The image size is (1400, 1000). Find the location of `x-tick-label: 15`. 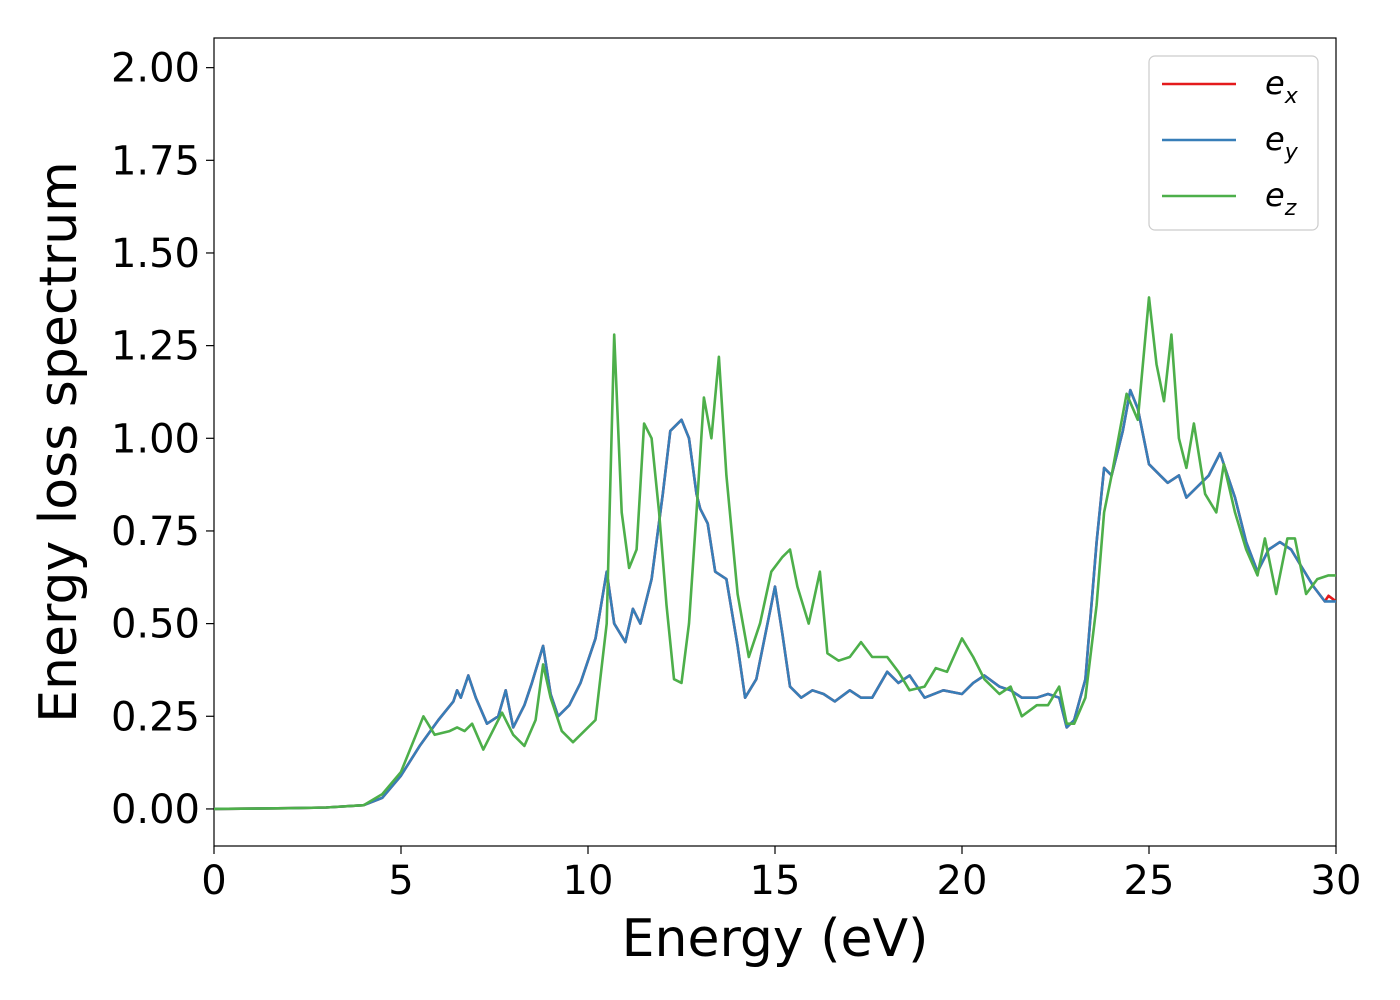

x-tick-label: 15 is located at coordinates (775, 881).